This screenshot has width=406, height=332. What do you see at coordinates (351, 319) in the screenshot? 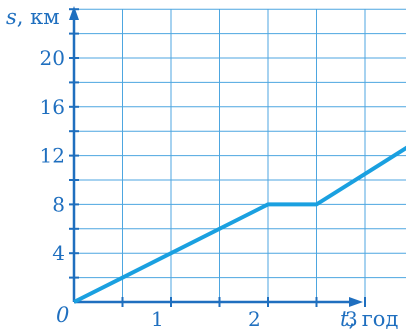
I see `x-tick-label: 3` at bounding box center [351, 319].